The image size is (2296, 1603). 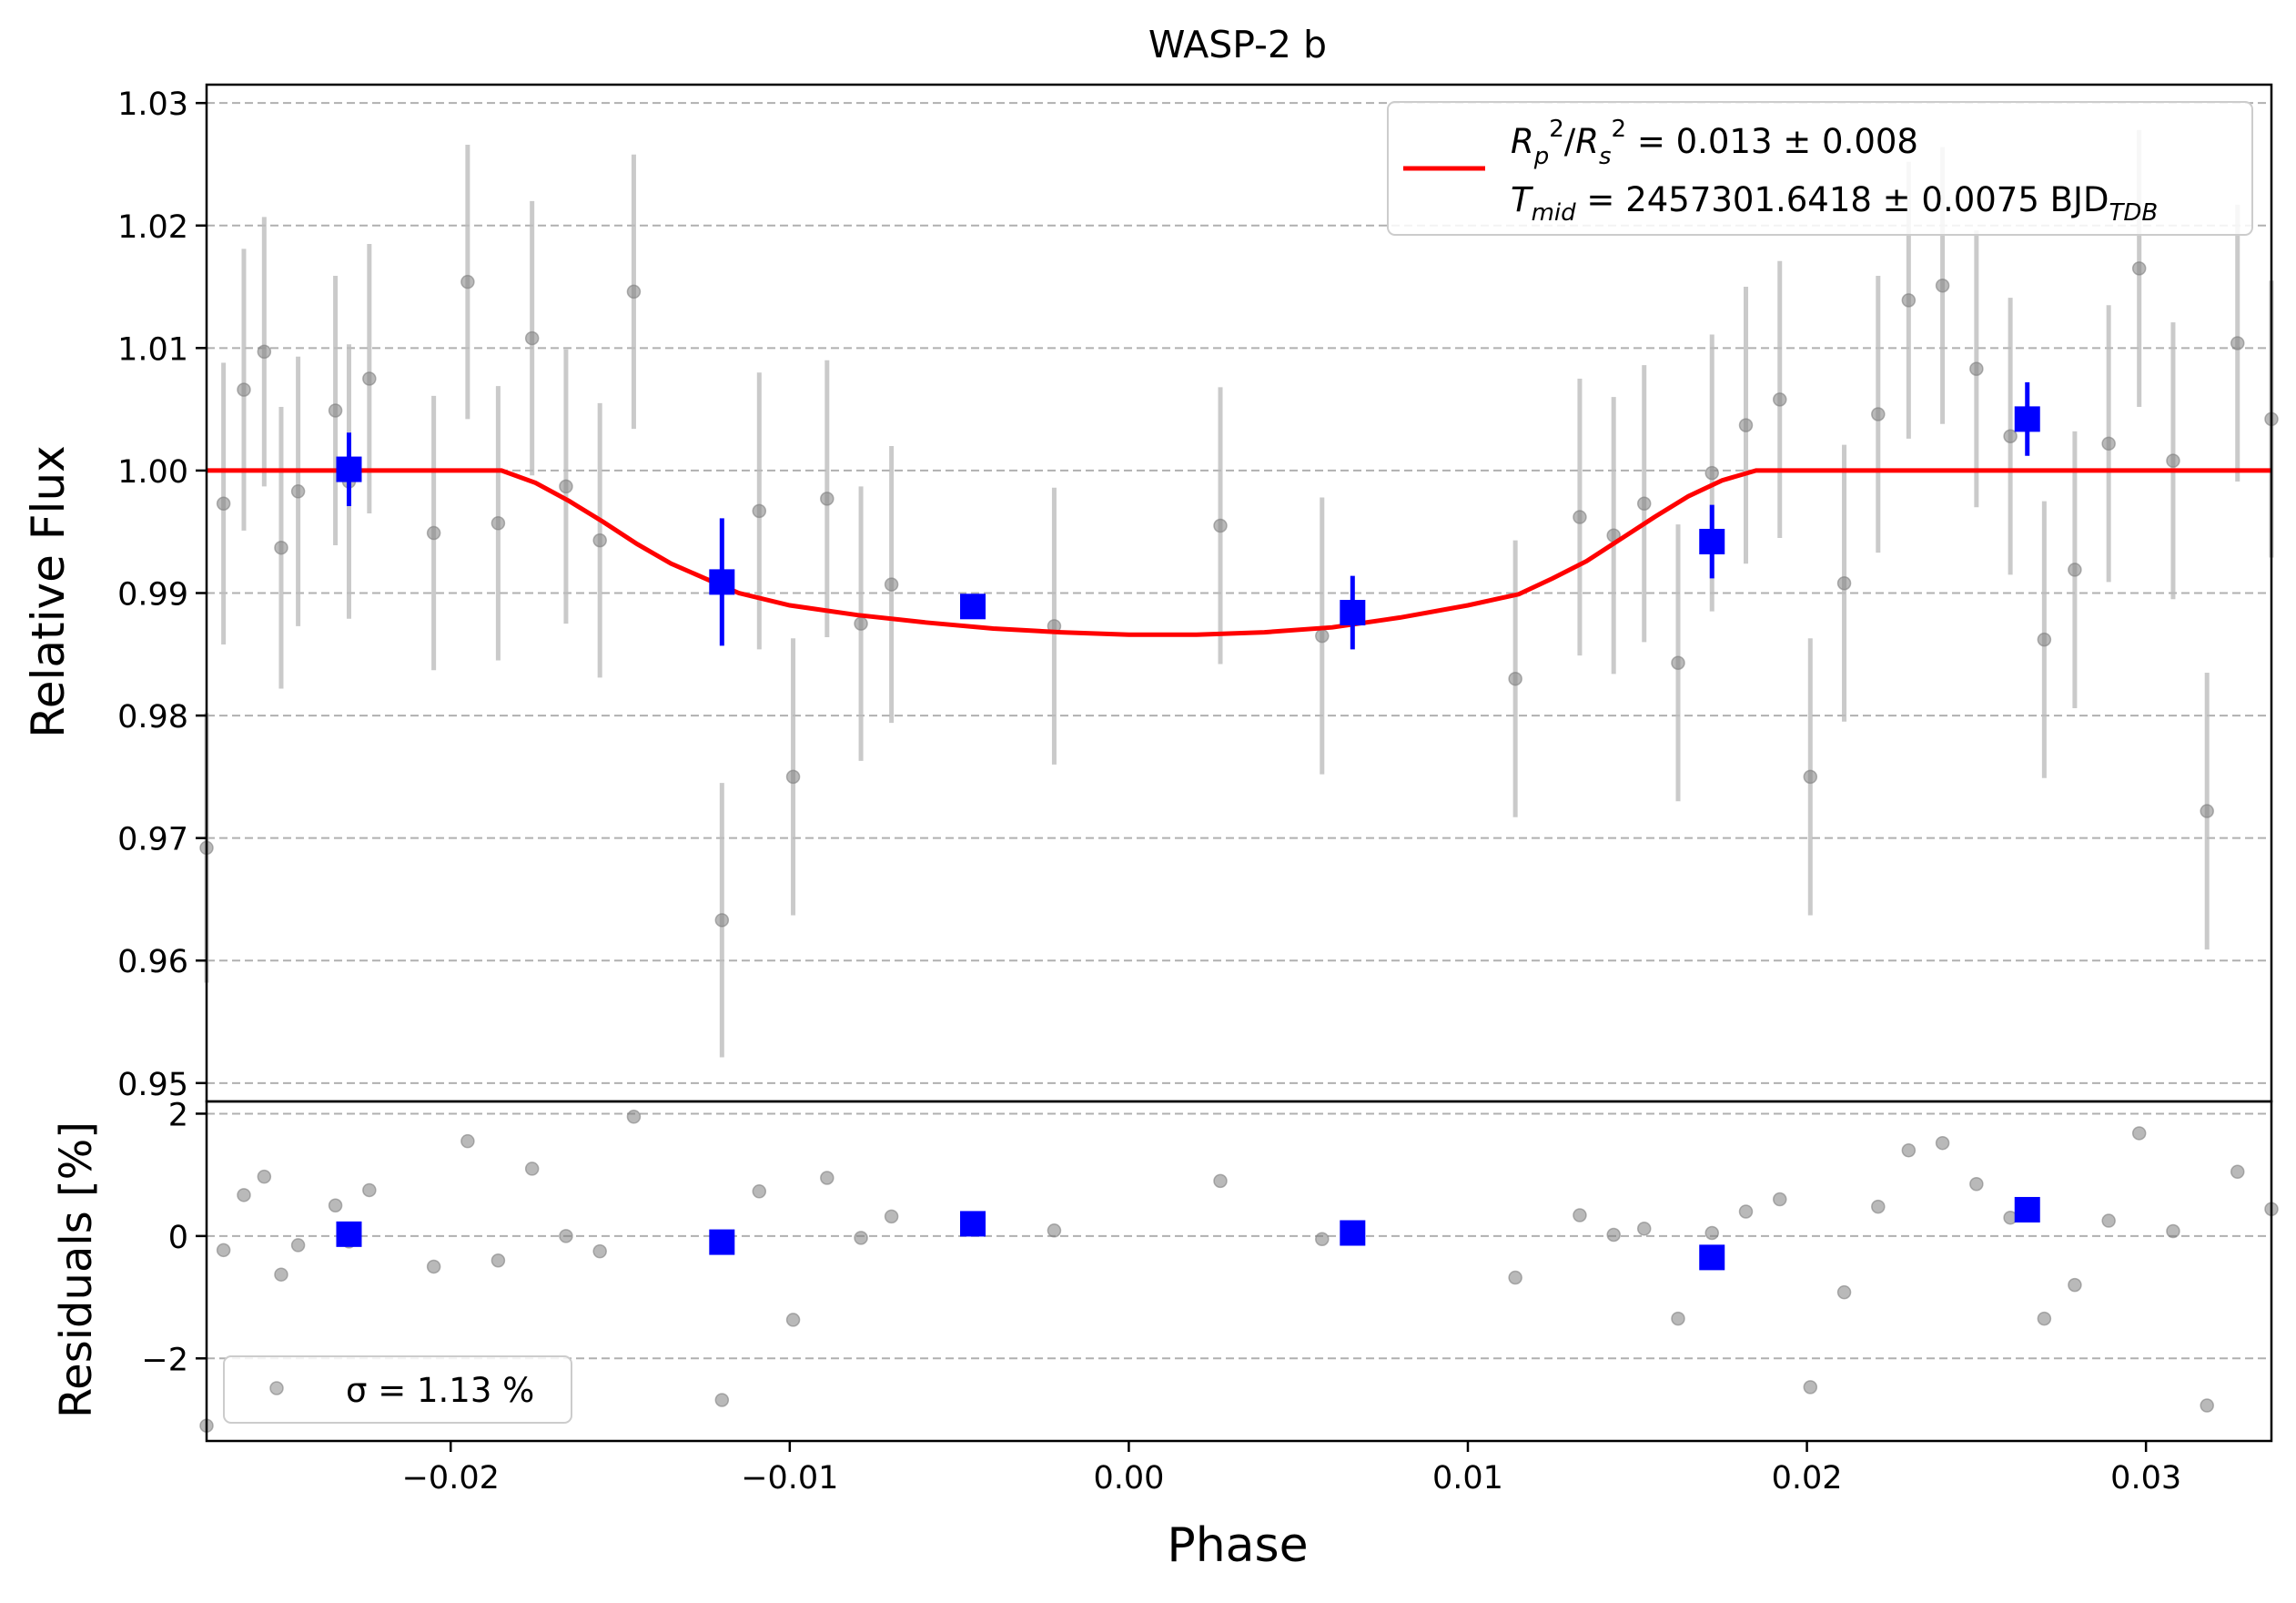 I want to click on x-ticks: −0.02 −0.01 0.00 0.01 0.02 0.03, so click(x=1292, y=1468).